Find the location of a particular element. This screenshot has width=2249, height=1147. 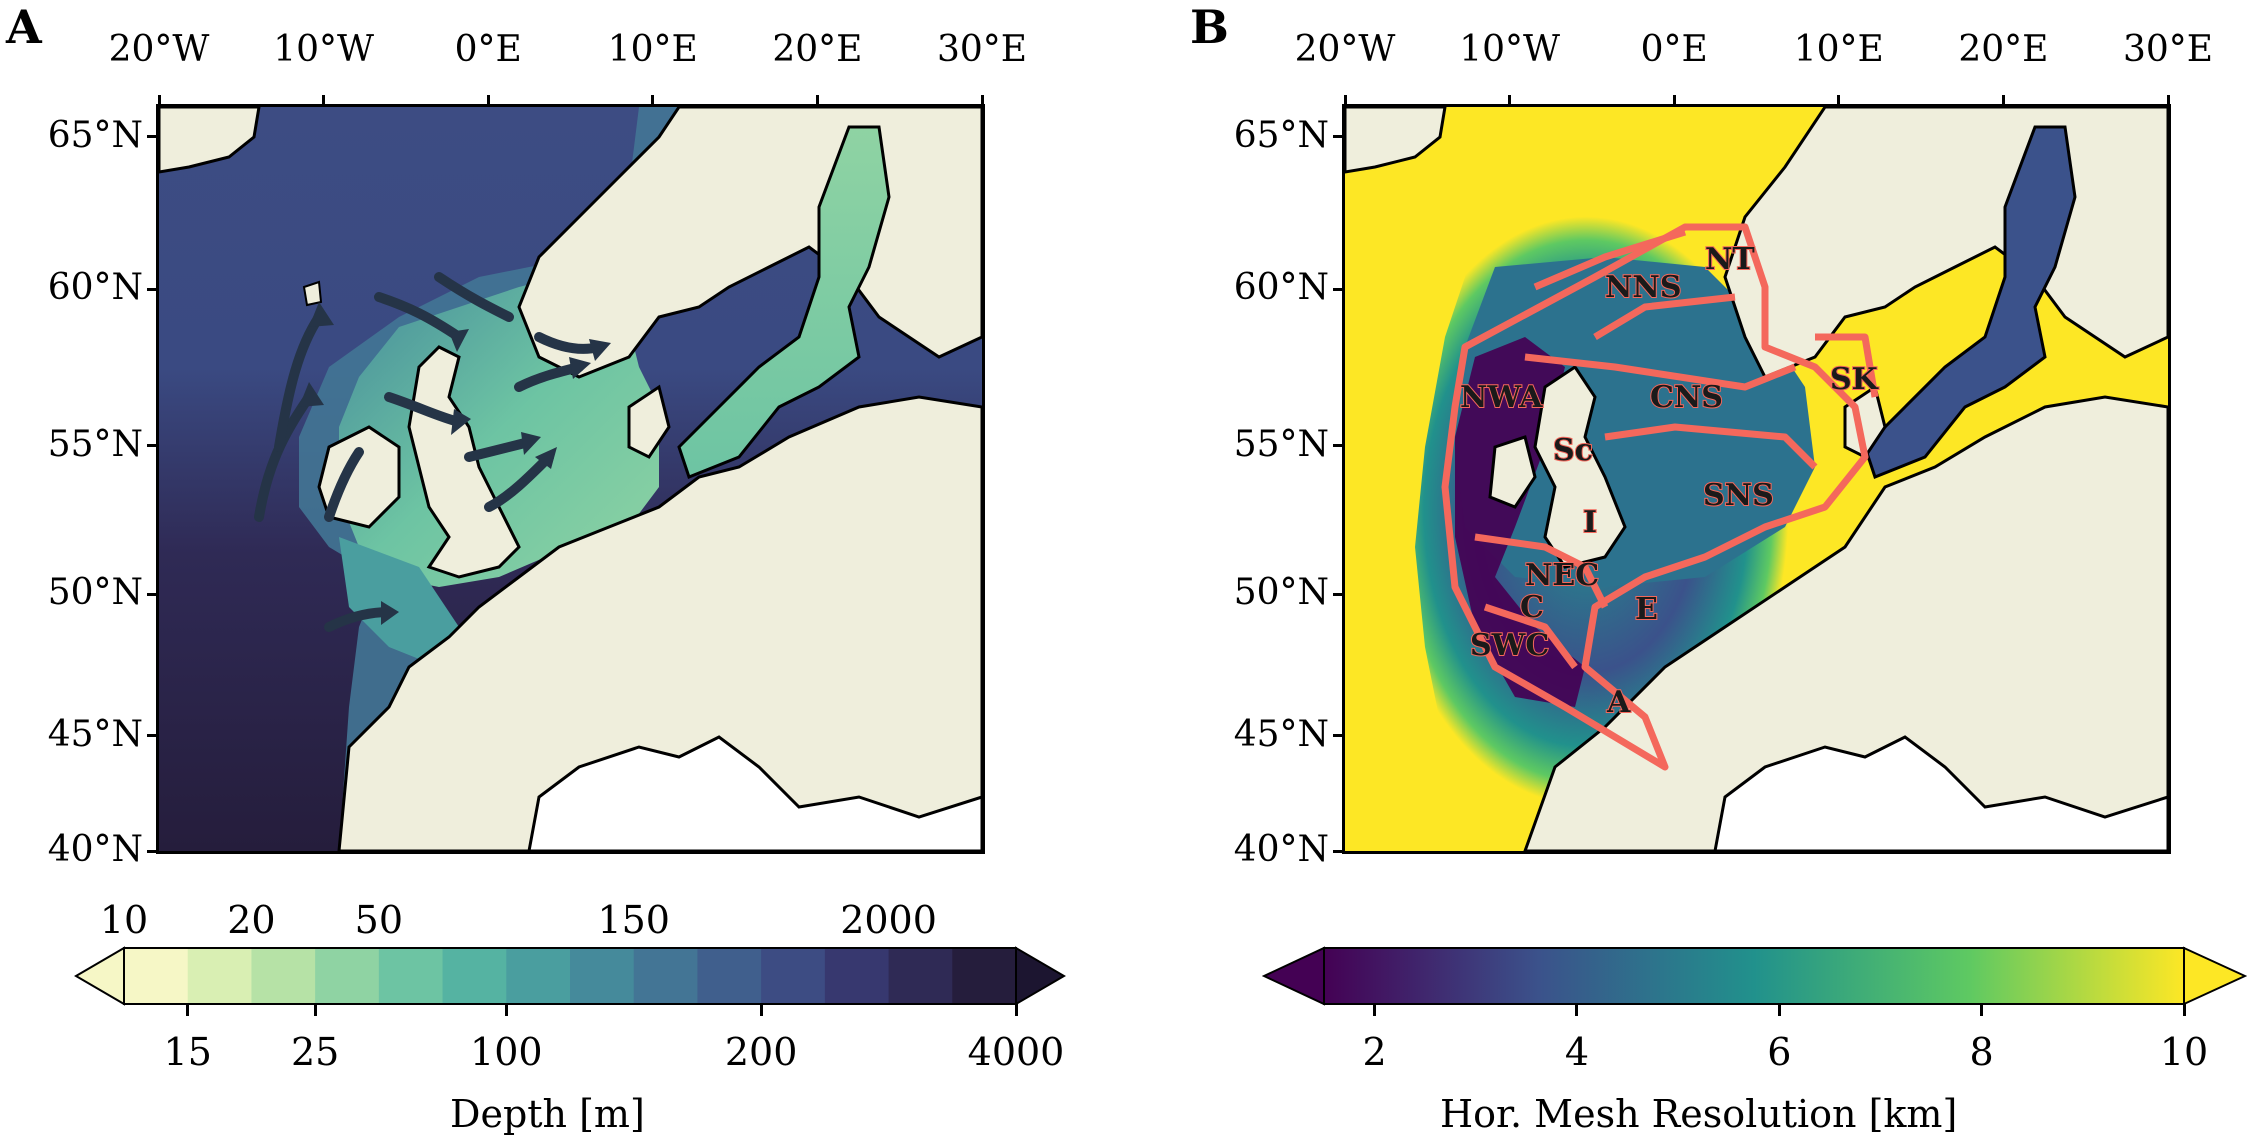

mesh-colorbar-label: 4 is located at coordinates (1577, 1052).